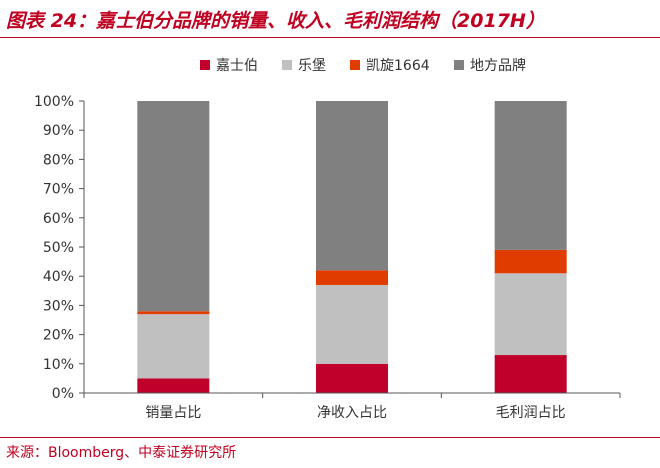 This screenshot has width=660, height=468. Describe the element at coordinates (58, 131) in the screenshot. I see `y-tick-label: 90%` at that location.